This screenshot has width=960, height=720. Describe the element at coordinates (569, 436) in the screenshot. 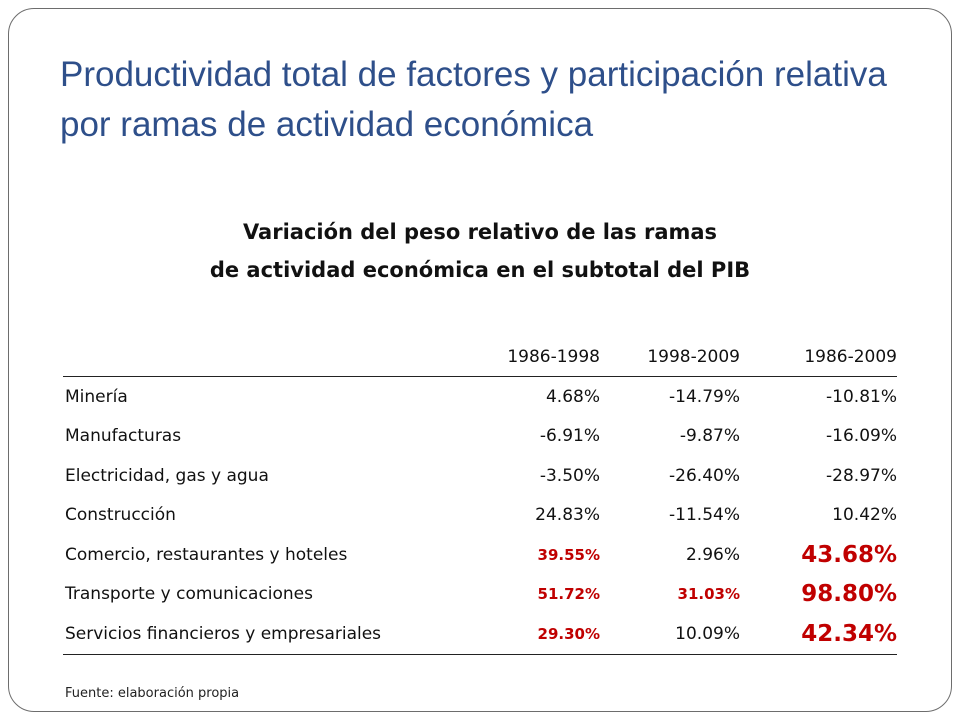

I see `value-cell: -6.91%` at that location.